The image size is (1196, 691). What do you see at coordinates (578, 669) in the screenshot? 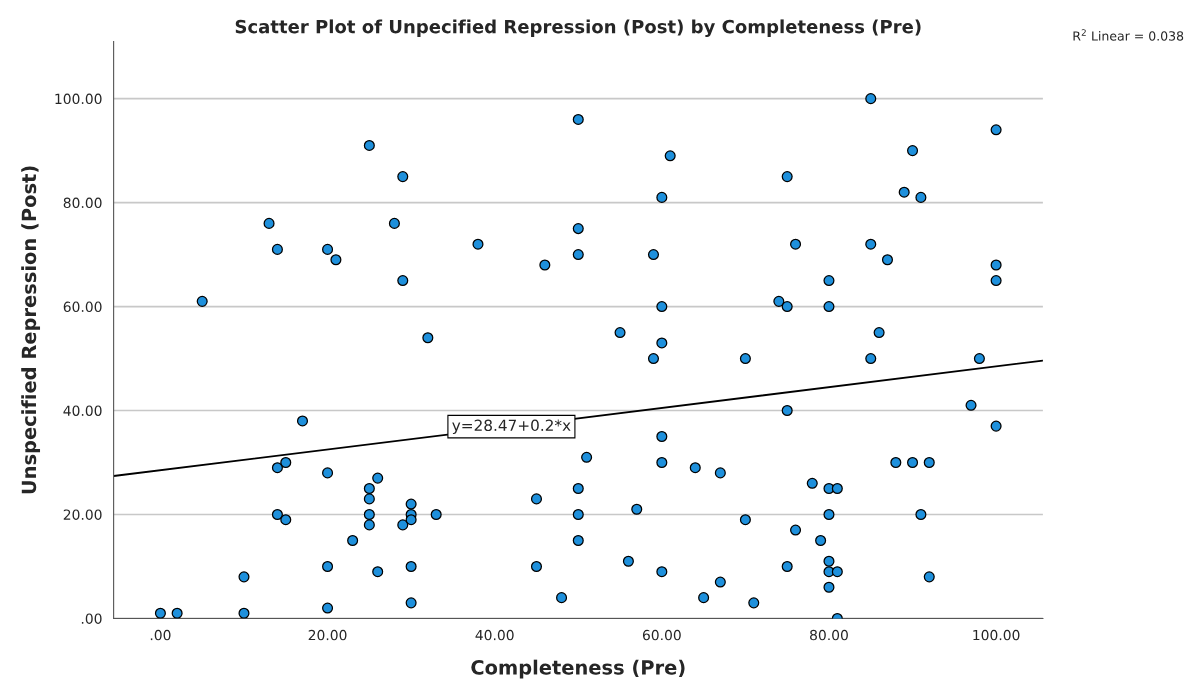
I see `x-axis-title: Completeness (Pre)` at bounding box center [578, 669].